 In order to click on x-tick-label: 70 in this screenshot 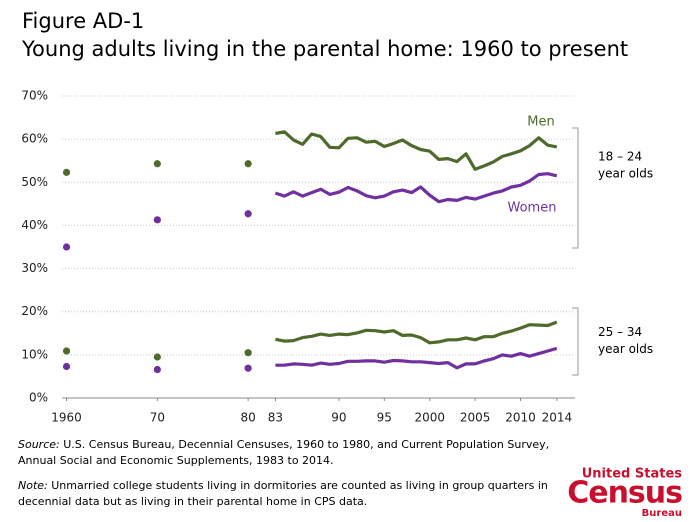, I will do `click(157, 418)`.